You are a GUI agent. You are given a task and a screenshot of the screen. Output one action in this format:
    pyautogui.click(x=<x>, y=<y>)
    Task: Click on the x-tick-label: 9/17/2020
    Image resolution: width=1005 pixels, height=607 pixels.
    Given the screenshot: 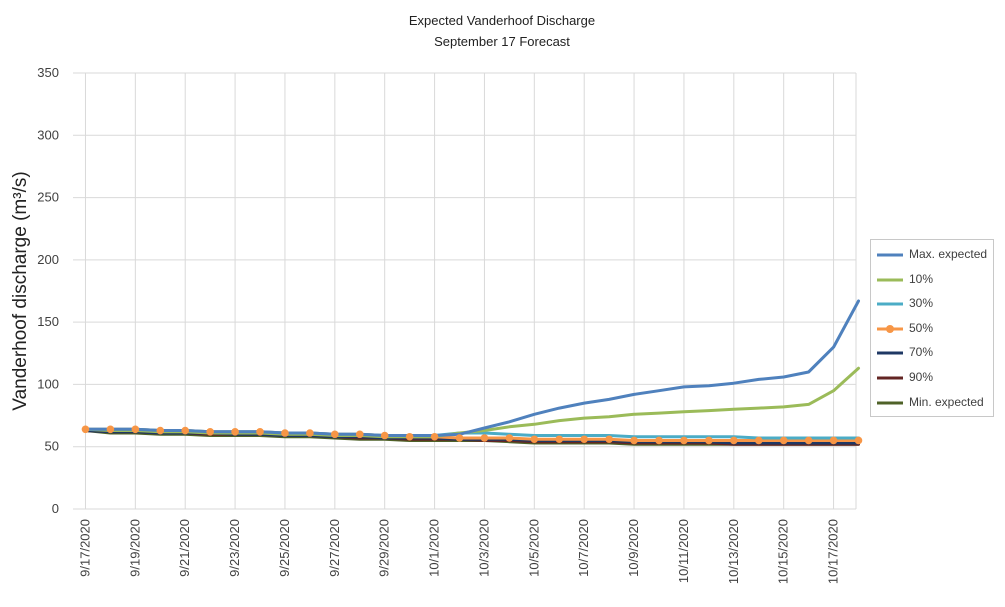 What is the action you would take?
    pyautogui.click(x=84, y=548)
    